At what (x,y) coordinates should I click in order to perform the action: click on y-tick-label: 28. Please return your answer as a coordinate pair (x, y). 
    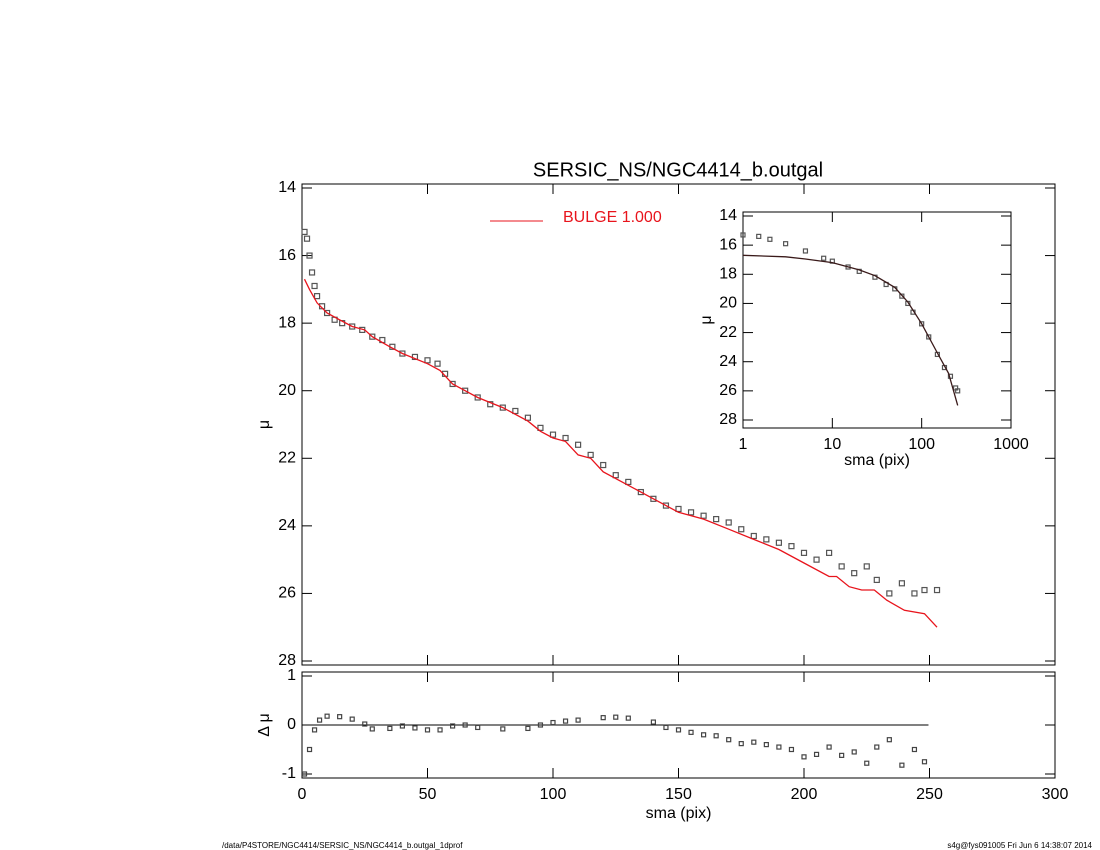
    Looking at the image, I should click on (287, 660).